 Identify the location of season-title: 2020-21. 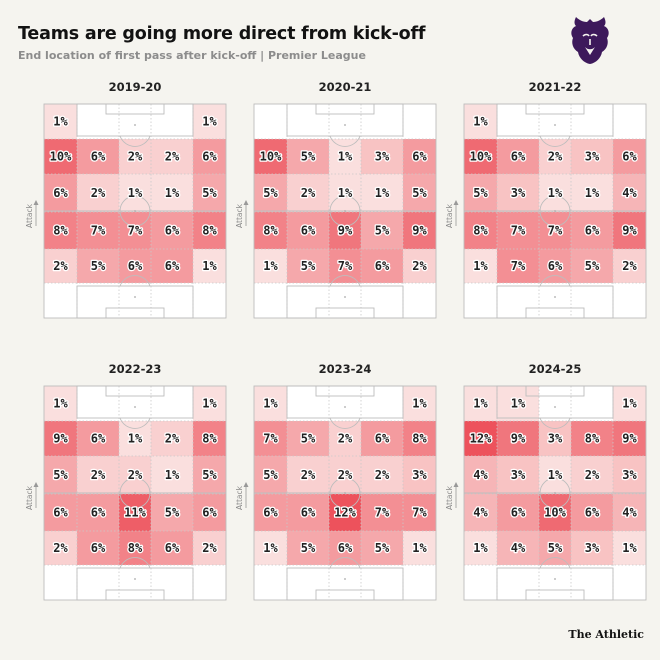
(345, 87).